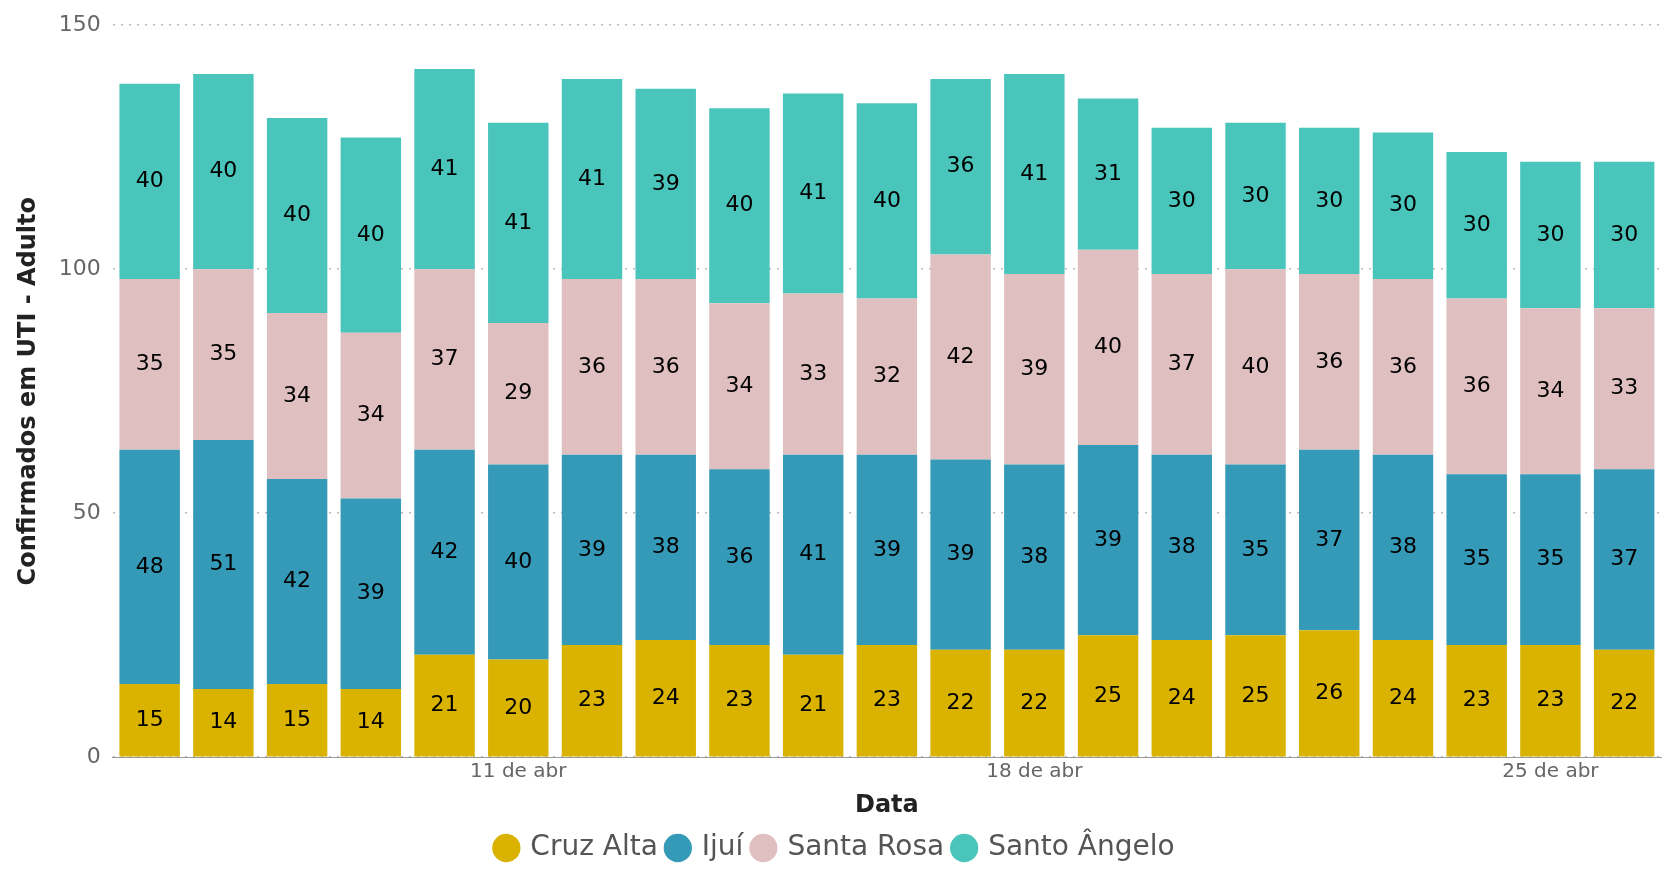 The height and width of the screenshot is (877, 1671). Describe the element at coordinates (223, 563) in the screenshot. I see `data-label: 51` at that location.